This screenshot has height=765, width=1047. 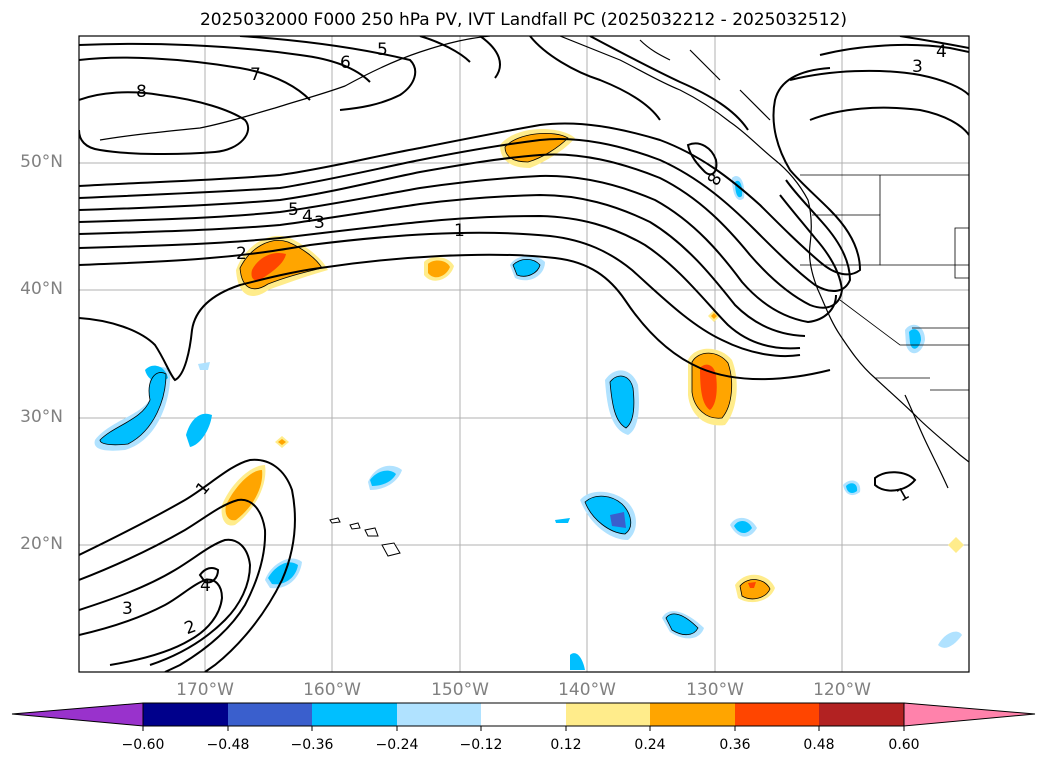 I want to click on colorbar, so click(x=523, y=716).